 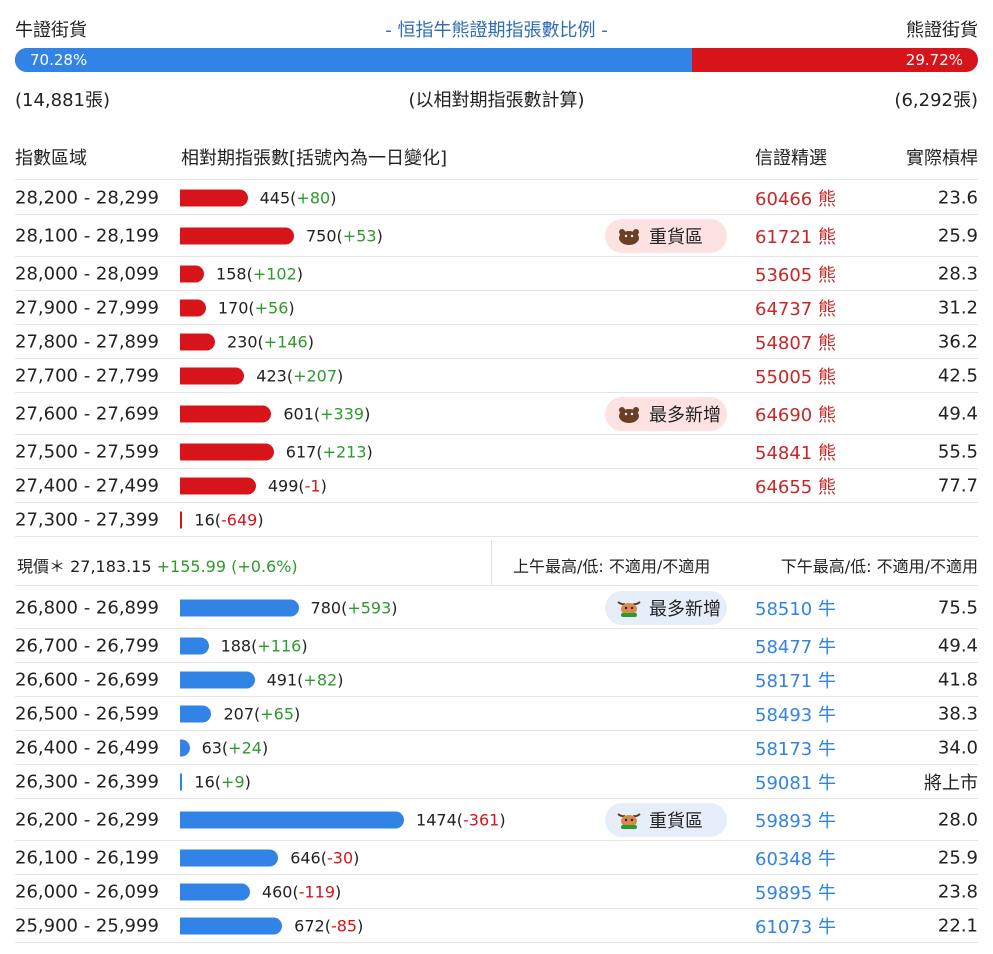 I want to click on bull-row: 26,600 - 26,699 491(+82) 58171 牛 41.8, so click(x=496, y=680).